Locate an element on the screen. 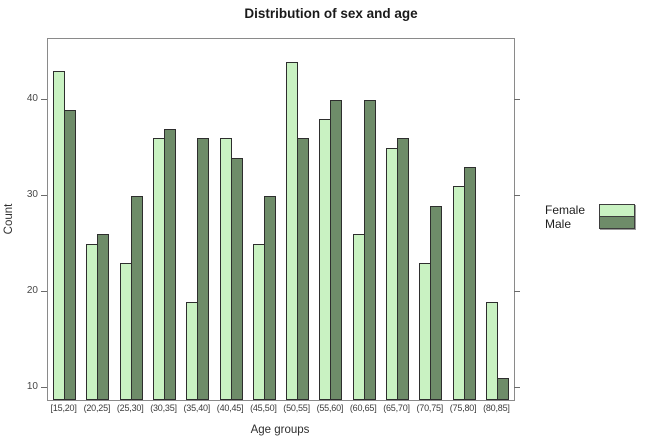 Image resolution: width=646 pixels, height=445 pixels. legend-labels: Female Male is located at coordinates (565, 217).